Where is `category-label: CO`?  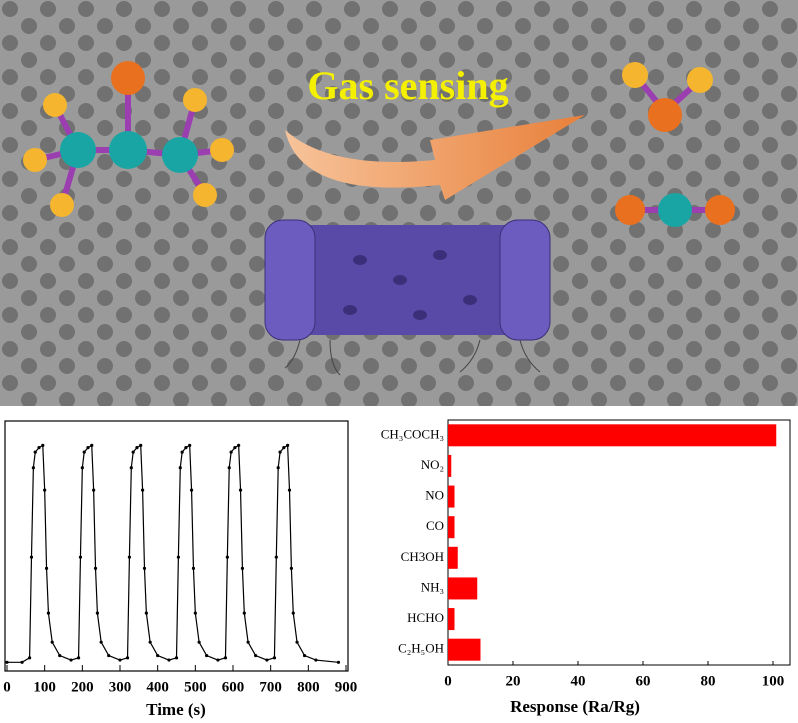
category-label: CO is located at coordinates (435, 525).